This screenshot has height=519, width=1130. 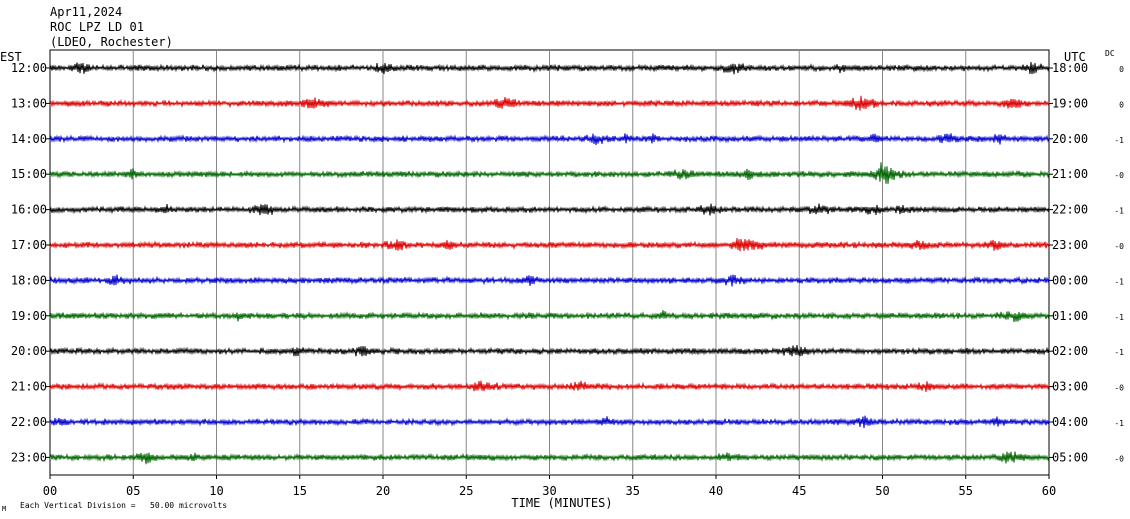 I want to click on utc-hour-label: 02:00, so click(x=1070, y=351).